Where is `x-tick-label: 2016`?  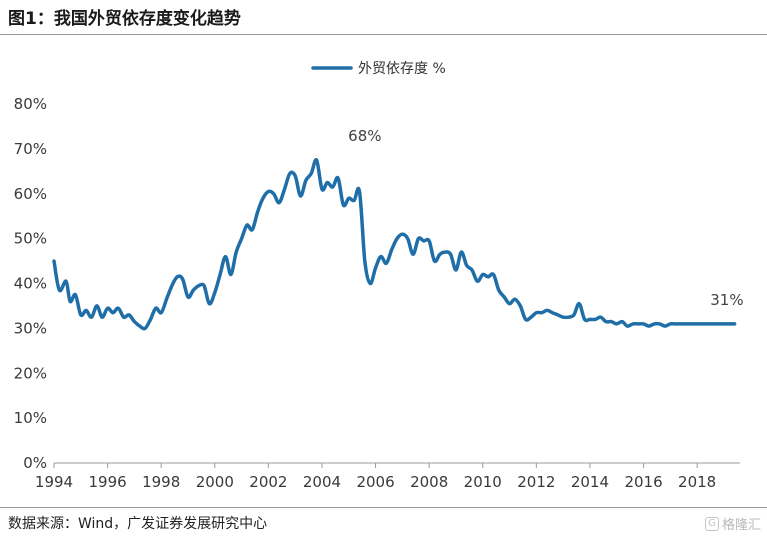 x-tick-label: 2016 is located at coordinates (643, 482).